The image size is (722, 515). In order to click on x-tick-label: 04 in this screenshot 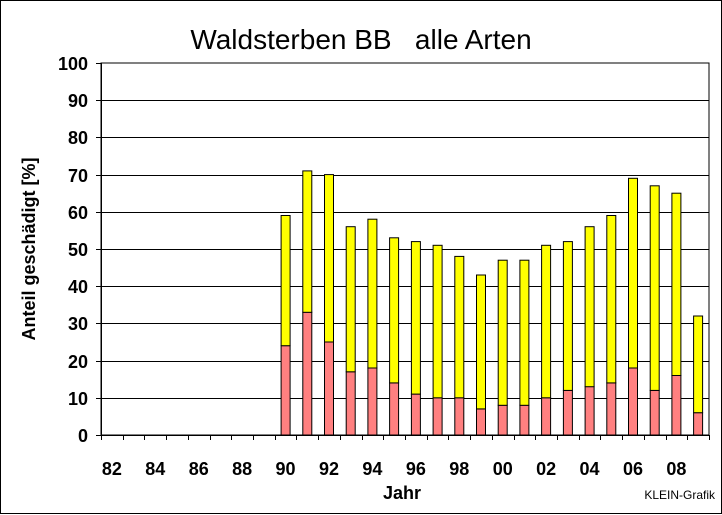, I will do `click(590, 469)`.